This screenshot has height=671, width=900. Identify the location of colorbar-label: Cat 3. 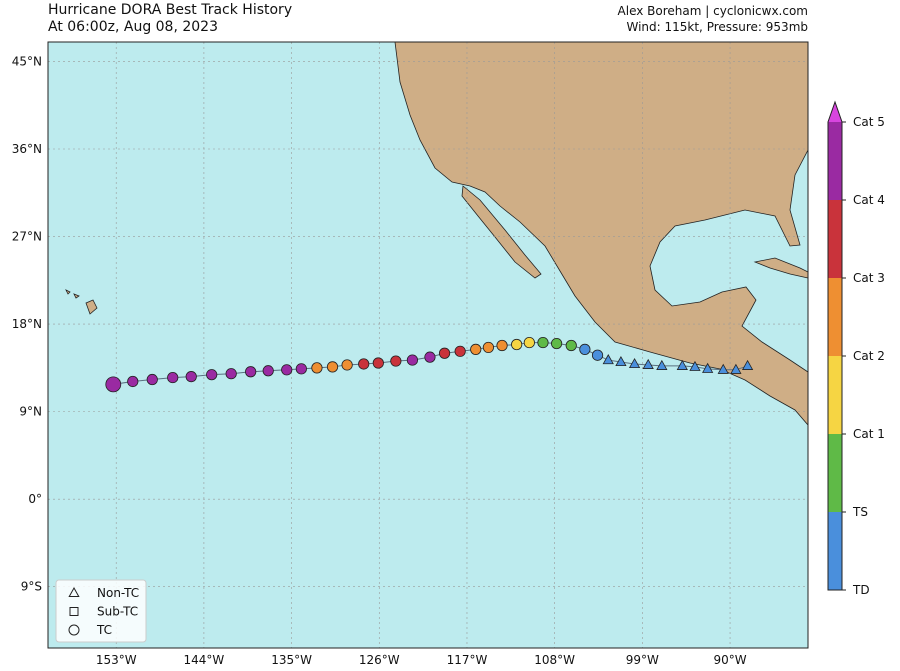
(869, 278).